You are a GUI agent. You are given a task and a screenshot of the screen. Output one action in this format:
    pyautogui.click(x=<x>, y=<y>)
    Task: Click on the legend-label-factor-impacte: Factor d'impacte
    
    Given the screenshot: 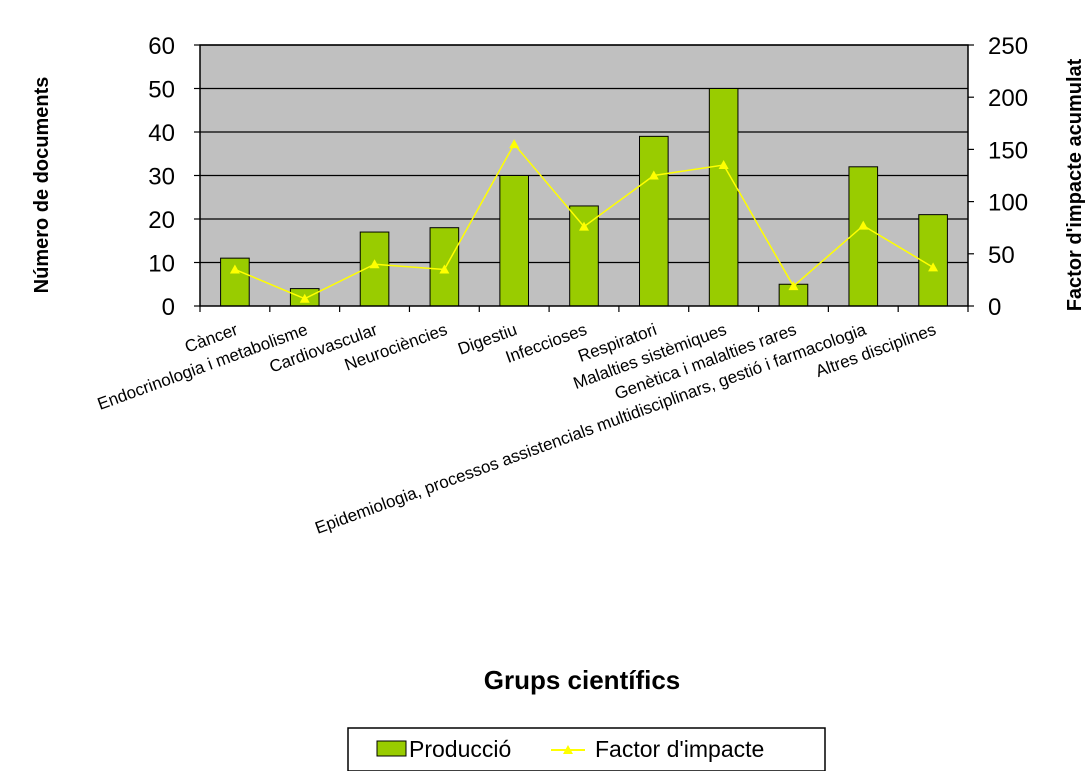 What is the action you would take?
    pyautogui.click(x=679, y=749)
    